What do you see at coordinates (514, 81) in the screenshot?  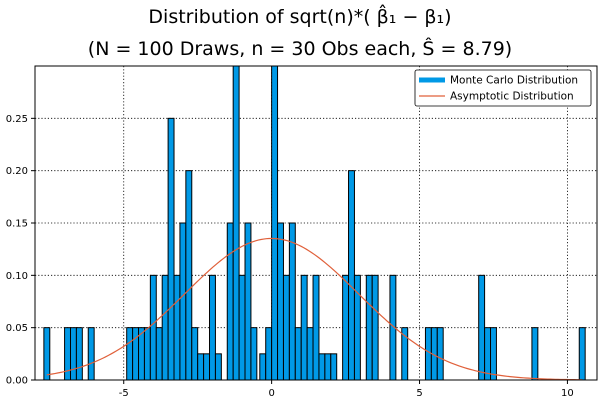 I see `legend-label-monte-carlo: Monte Carlo Distribution` at bounding box center [514, 81].